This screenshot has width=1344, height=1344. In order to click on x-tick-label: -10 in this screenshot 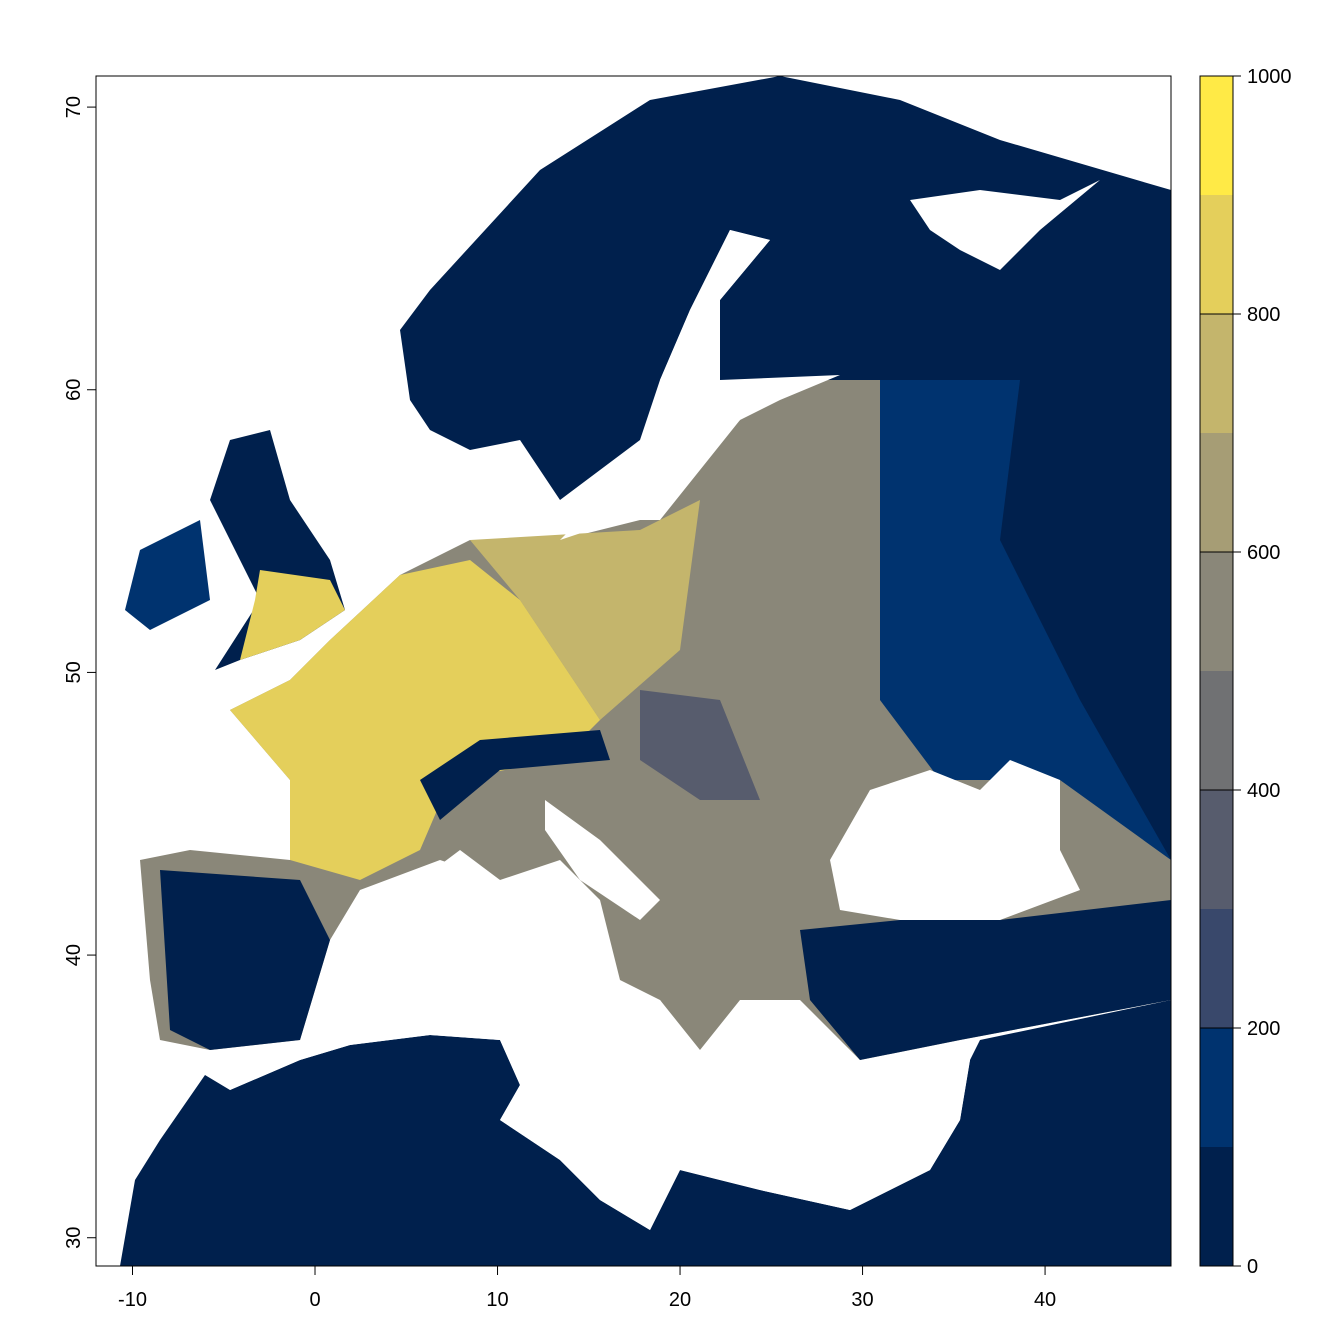, I will do `click(132, 1300)`.